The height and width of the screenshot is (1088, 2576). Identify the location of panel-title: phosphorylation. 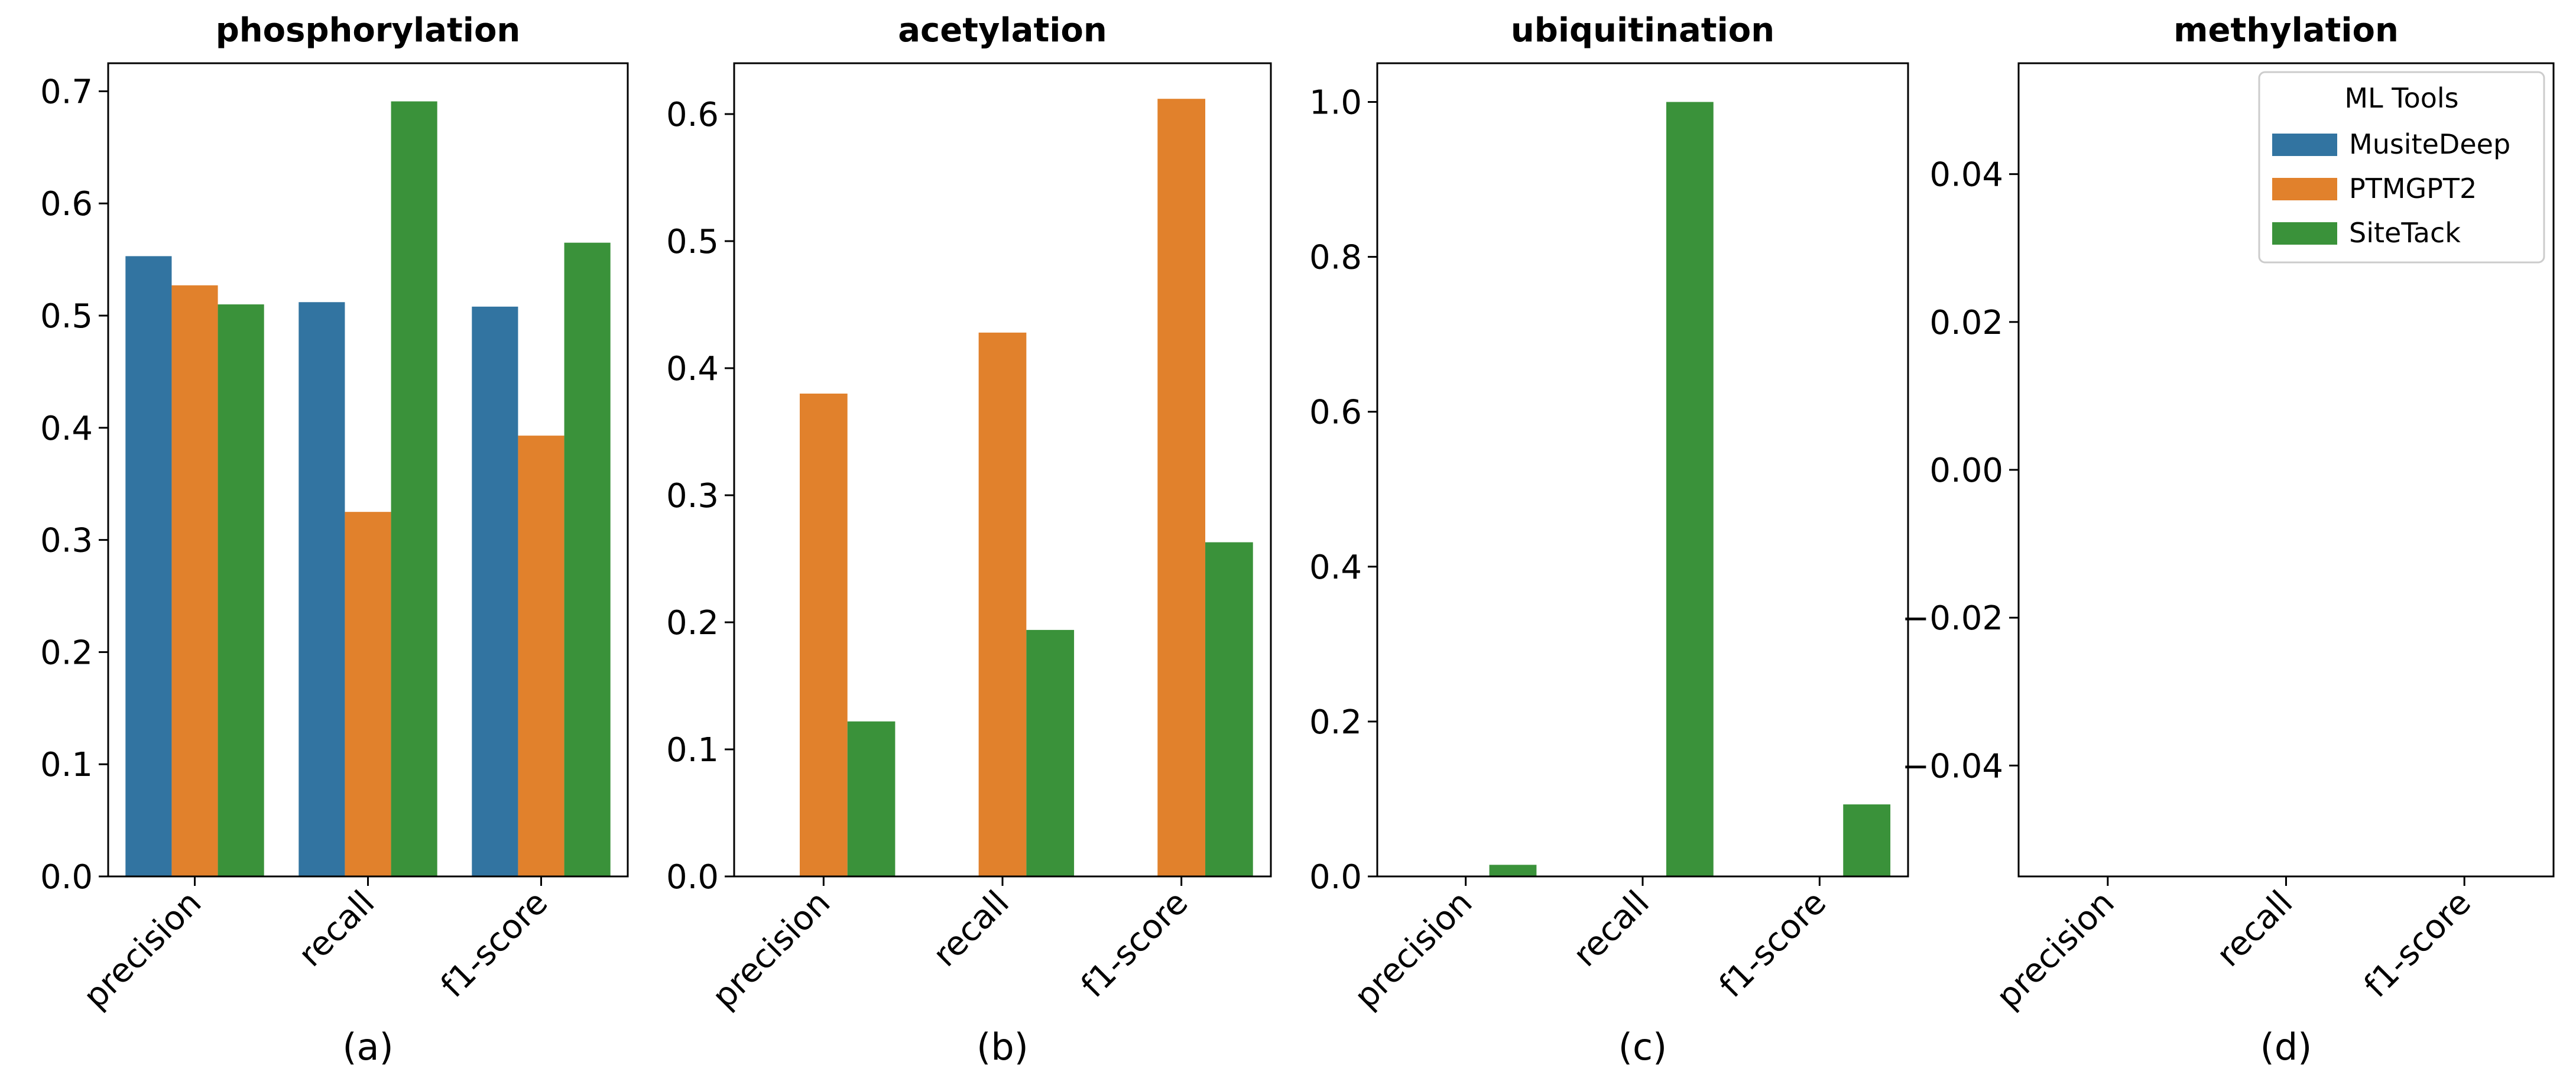
(368, 30).